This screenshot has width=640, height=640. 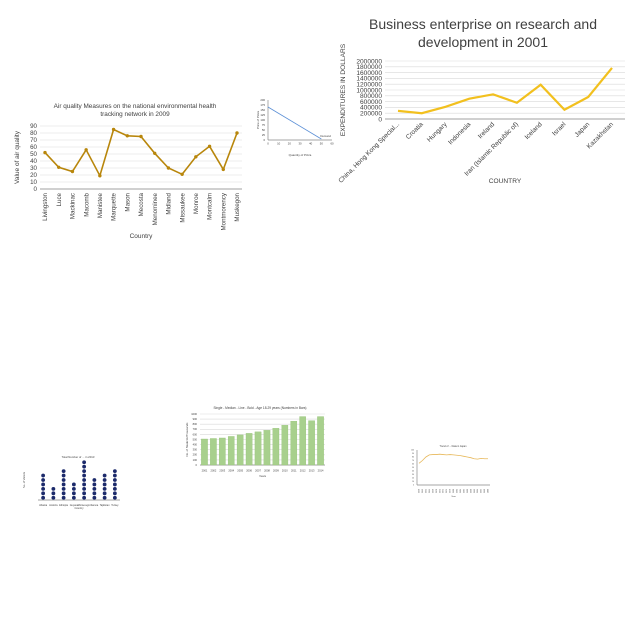 I want to click on y-tick-label: 1000000, so click(x=369, y=90).